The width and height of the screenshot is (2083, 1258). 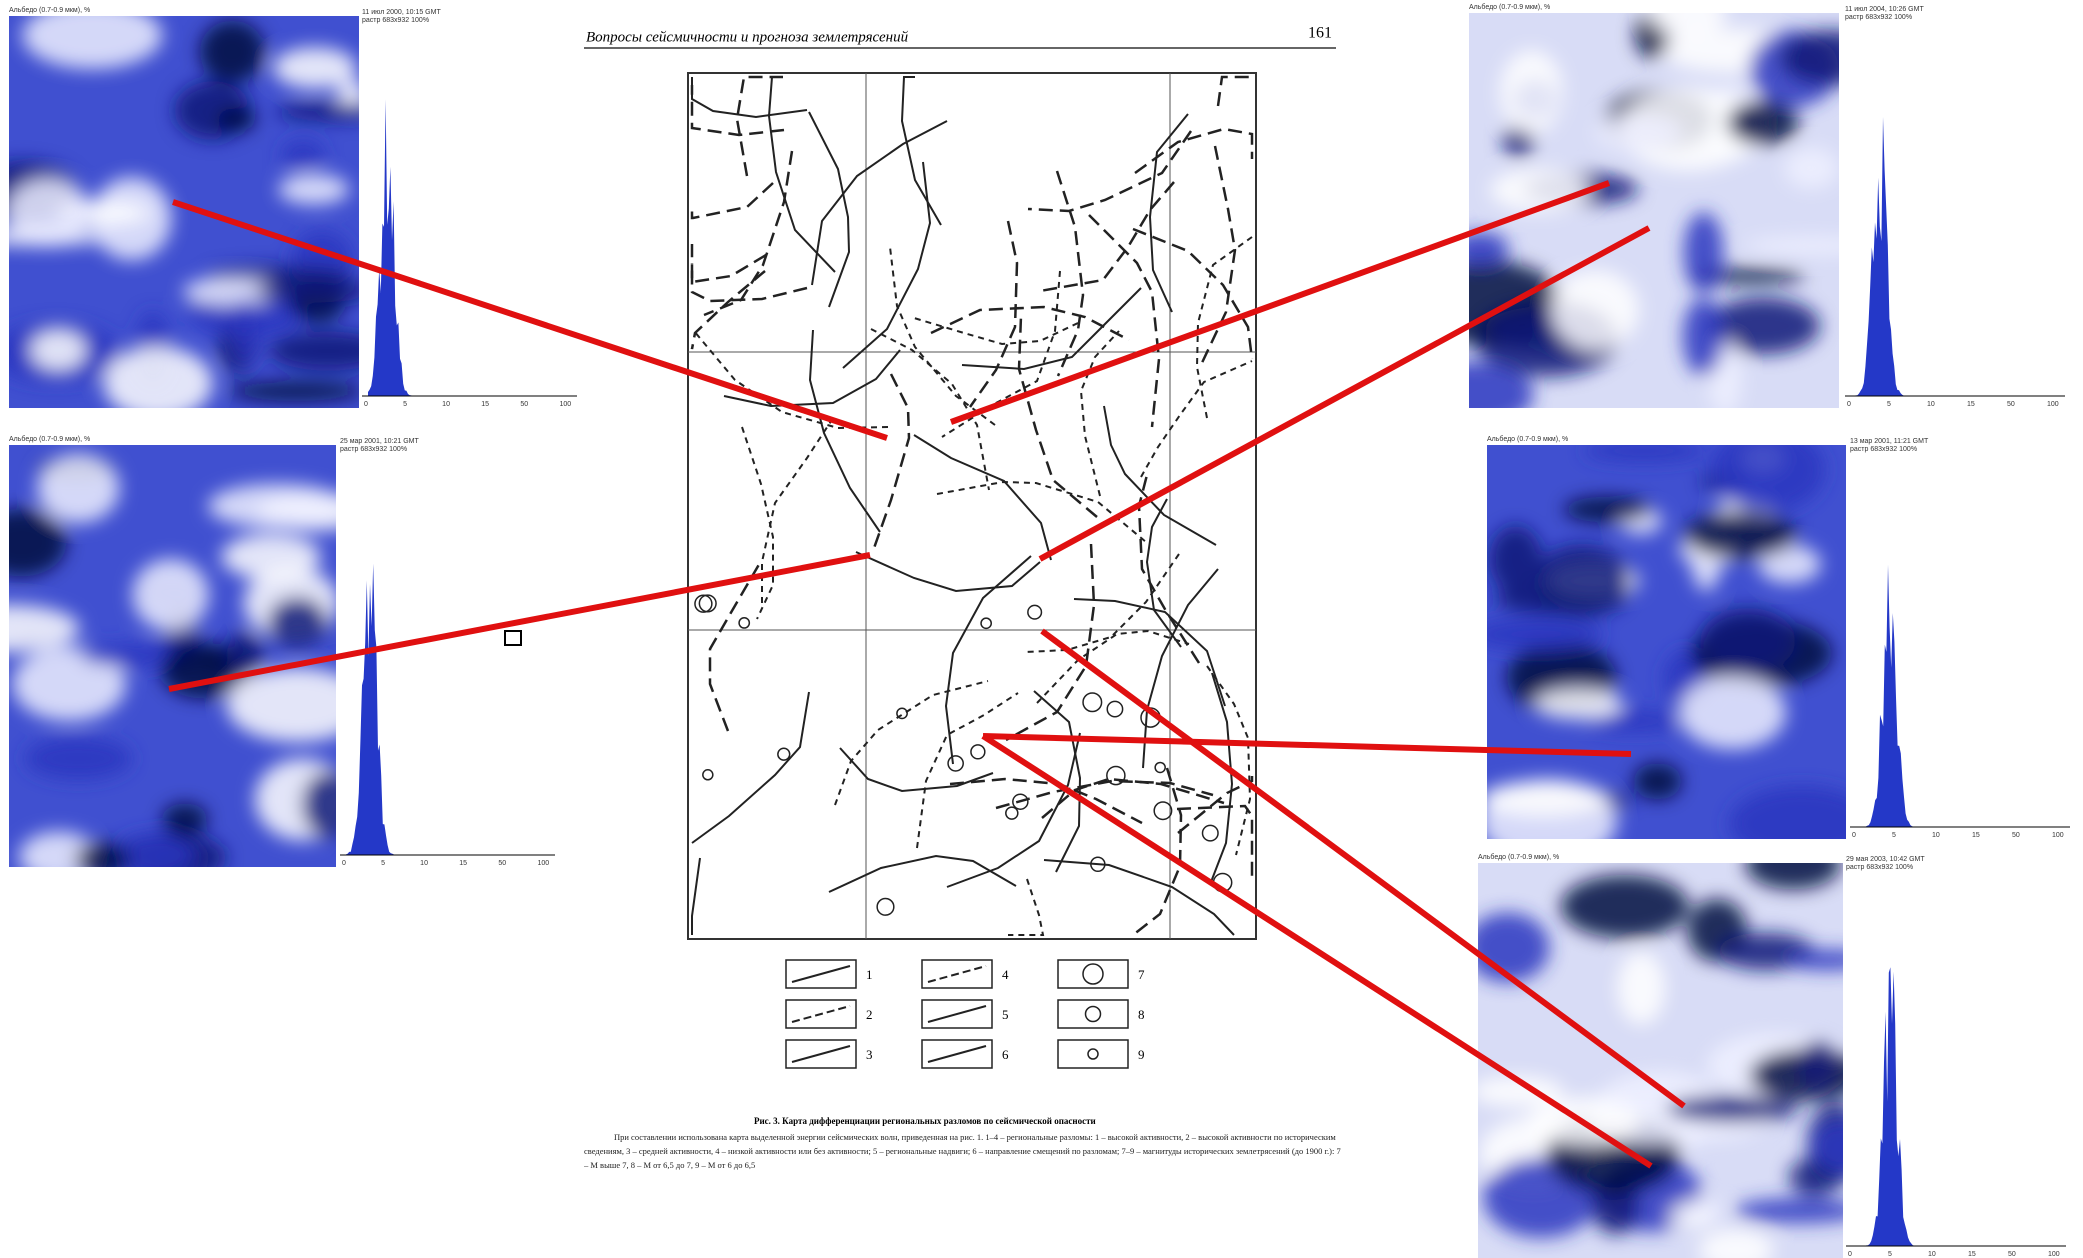 I want to click on map-legend: 1 2 3 4 5 6 7 8 9, so click(x=965, y=1014).